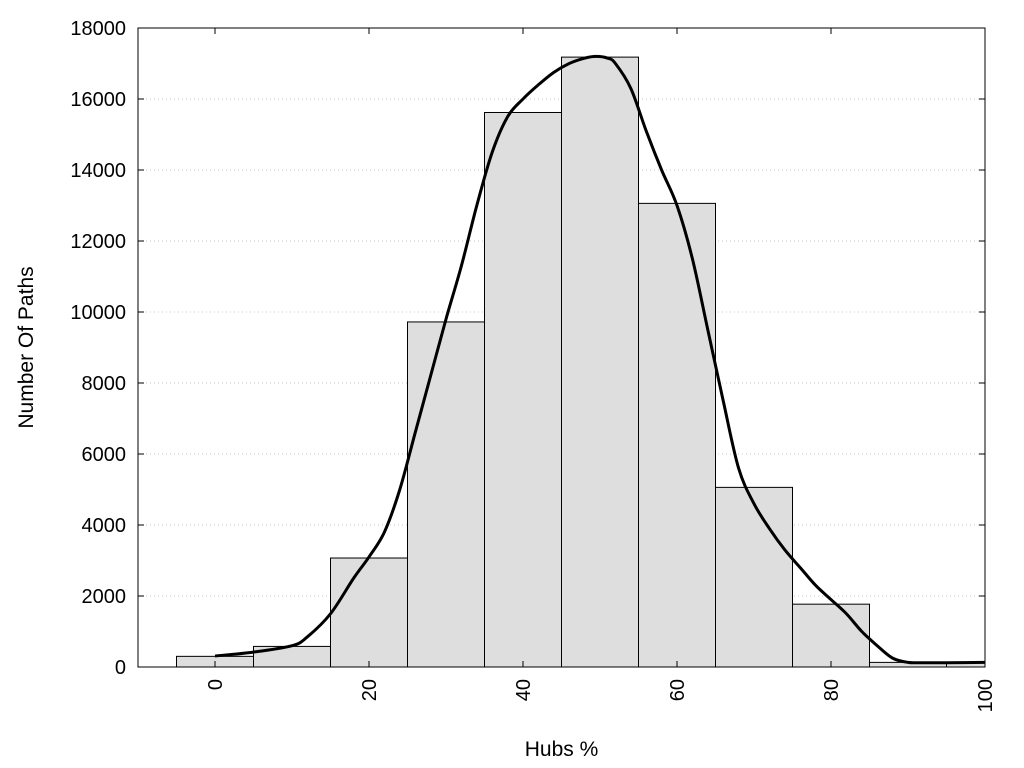  Describe the element at coordinates (986, 695) in the screenshot. I see `x-tick-label: 100` at that location.